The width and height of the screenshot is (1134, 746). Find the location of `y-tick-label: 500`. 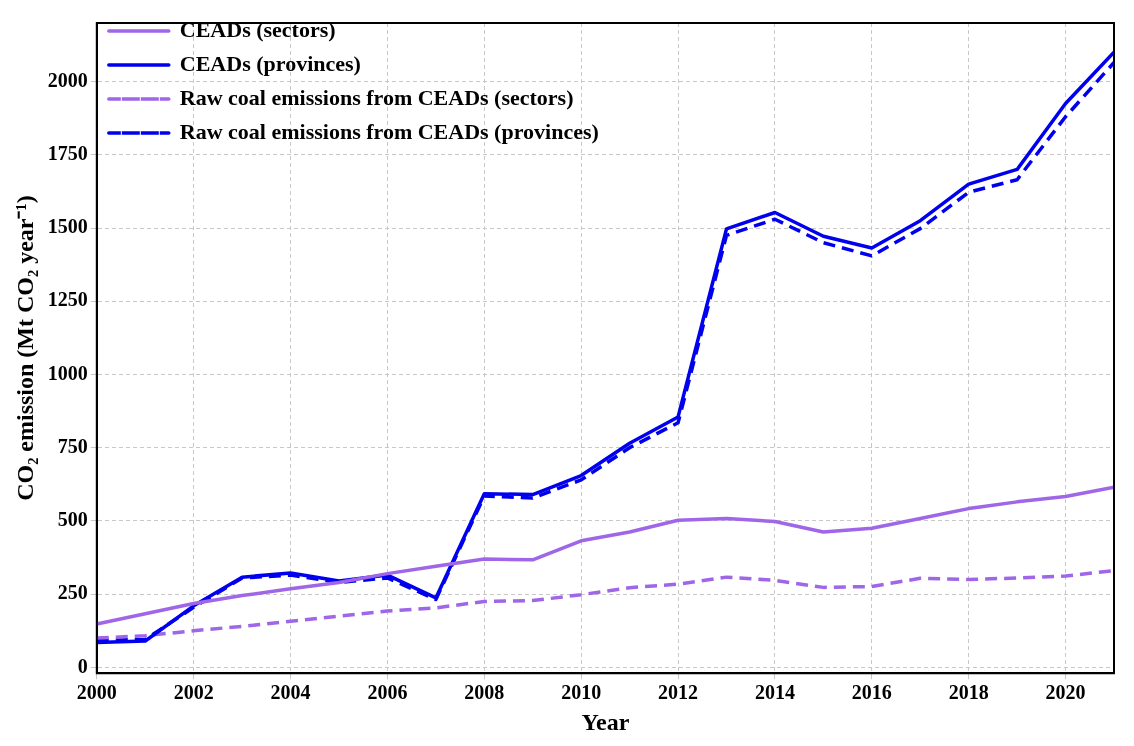

y-tick-label: 500 is located at coordinates (72, 519).